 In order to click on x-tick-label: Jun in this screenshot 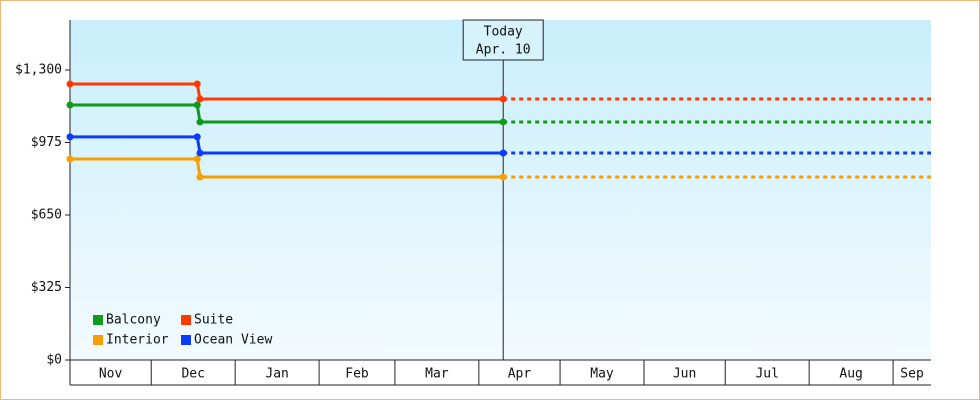, I will do `click(684, 374)`.